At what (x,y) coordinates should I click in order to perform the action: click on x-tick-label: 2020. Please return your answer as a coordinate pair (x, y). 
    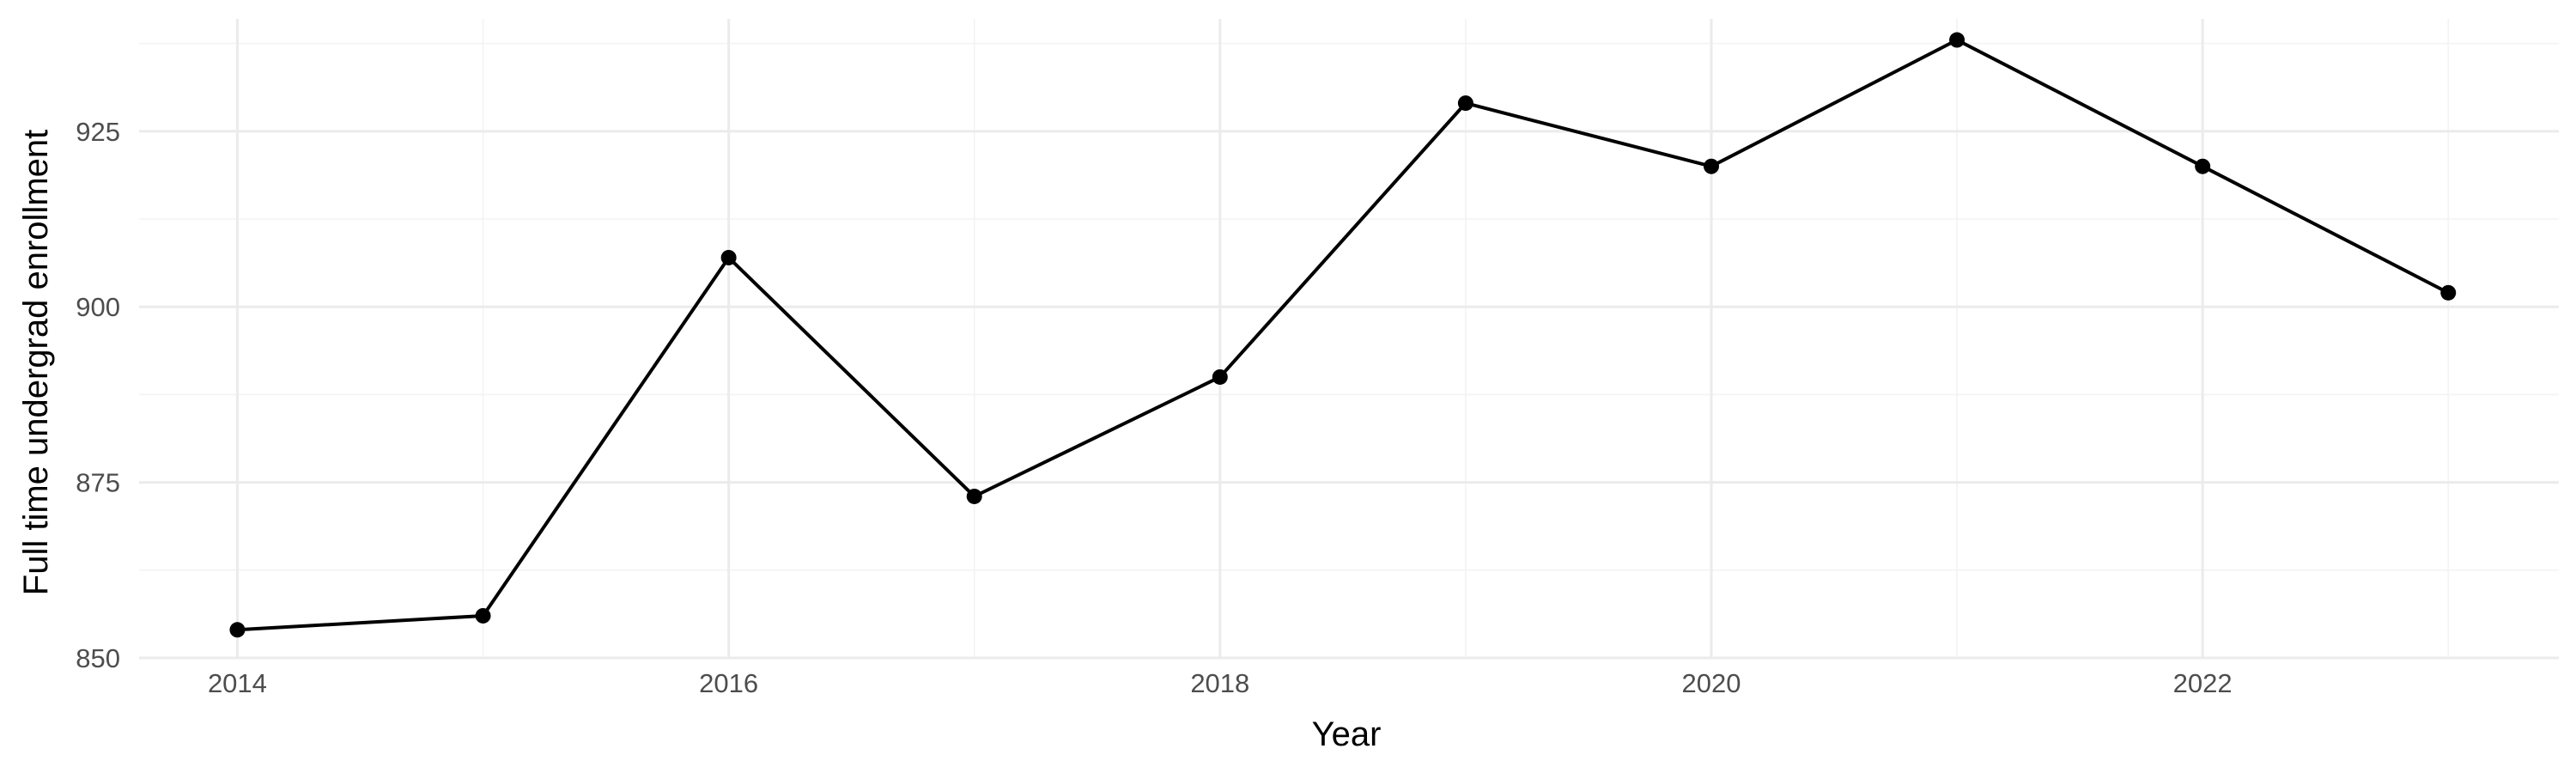
    Looking at the image, I should click on (1711, 683).